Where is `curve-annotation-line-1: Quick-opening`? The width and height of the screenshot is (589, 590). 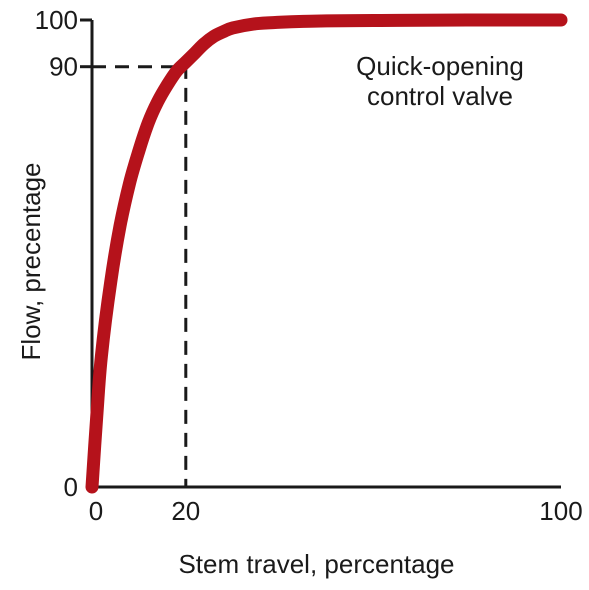
curve-annotation-line-1: Quick-opening is located at coordinates (440, 66).